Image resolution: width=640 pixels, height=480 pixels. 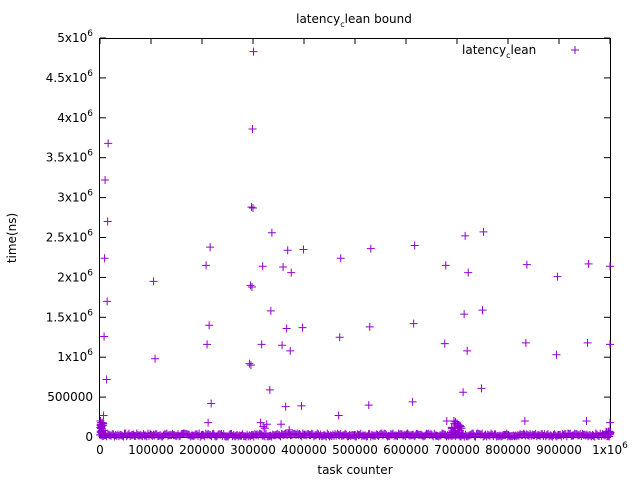 I want to click on y-tick-label: 5x10⁶, so click(x=75, y=37).